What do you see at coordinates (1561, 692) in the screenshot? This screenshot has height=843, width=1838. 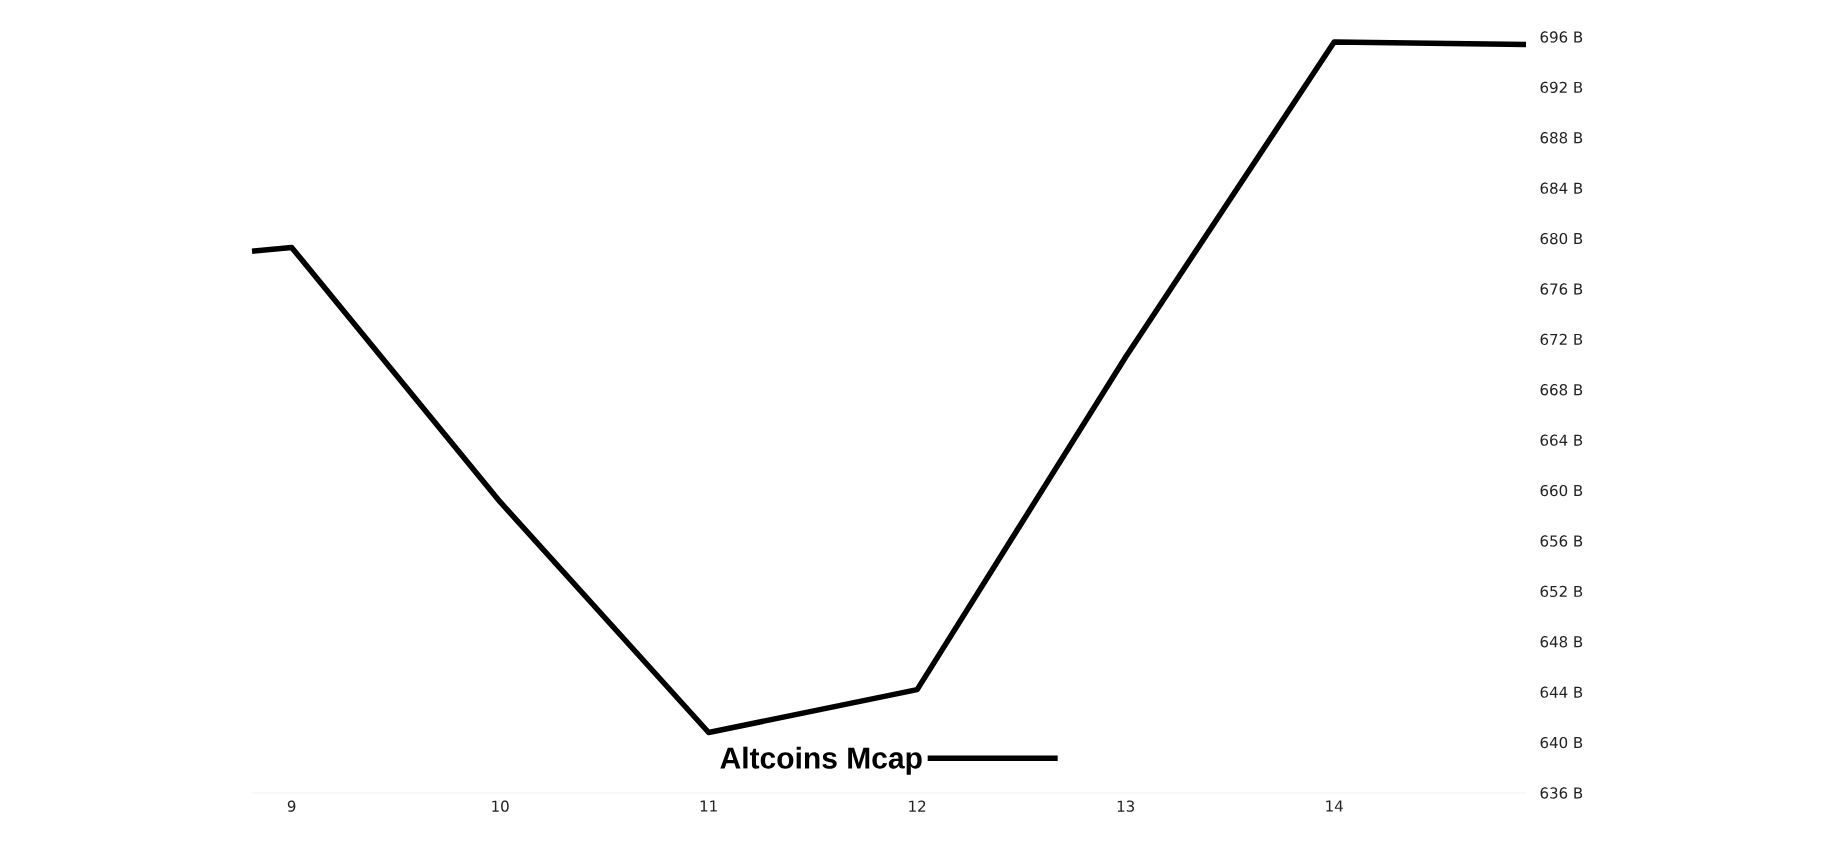 I see `y-tick-label: 644 B` at bounding box center [1561, 692].